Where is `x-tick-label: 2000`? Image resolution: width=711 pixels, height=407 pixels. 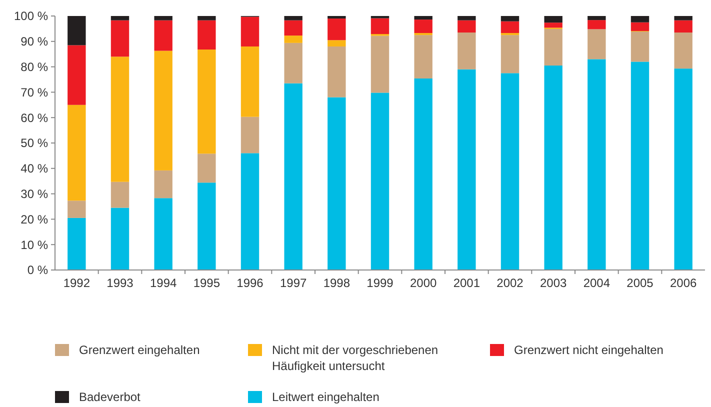 x-tick-label: 2000 is located at coordinates (424, 283).